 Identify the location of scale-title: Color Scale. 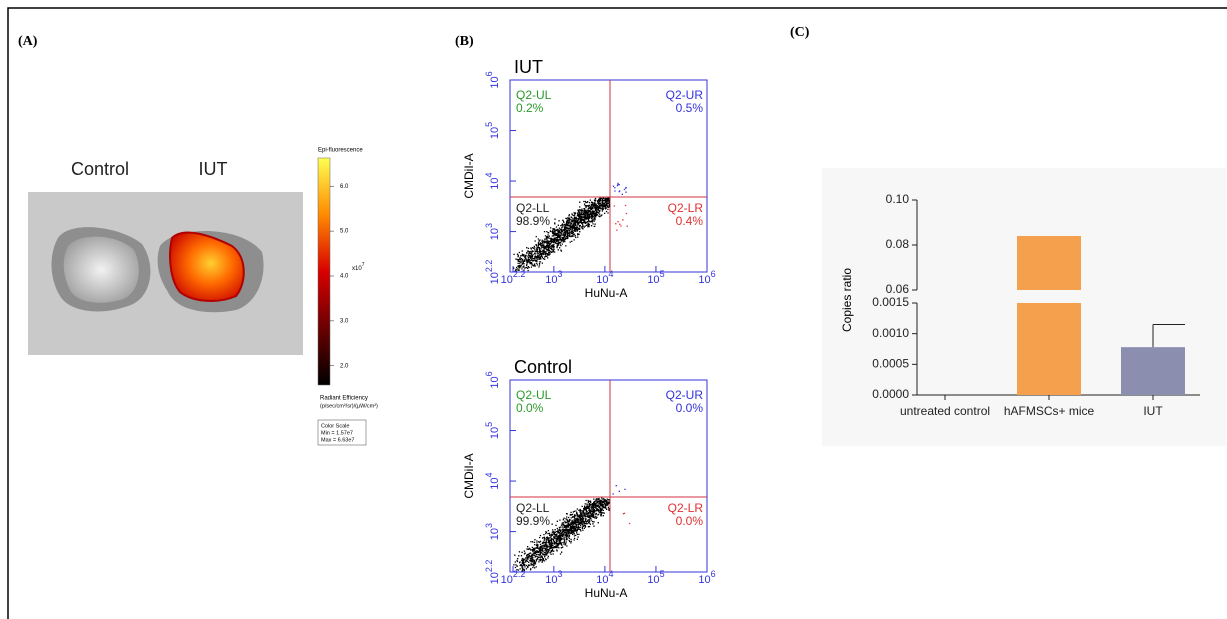
(335, 426).